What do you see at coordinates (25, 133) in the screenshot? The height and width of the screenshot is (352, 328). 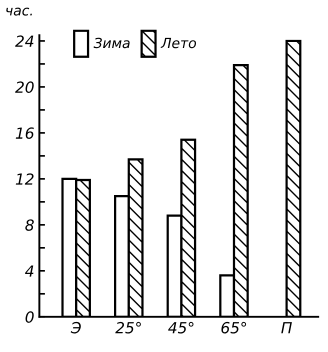 I see `y-tick-label: 16` at bounding box center [25, 133].